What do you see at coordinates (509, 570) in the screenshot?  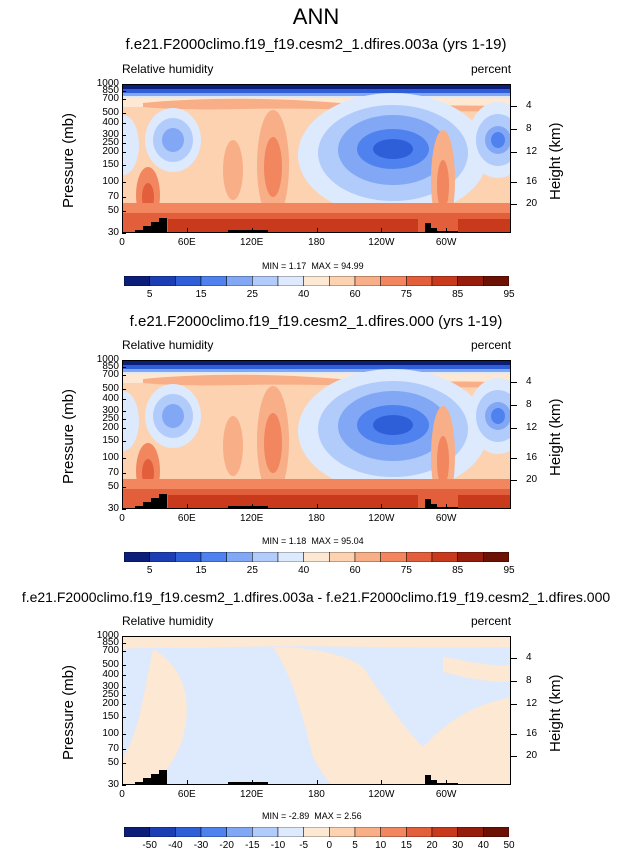 I see `panel-2-colorbar-label: 95` at bounding box center [509, 570].